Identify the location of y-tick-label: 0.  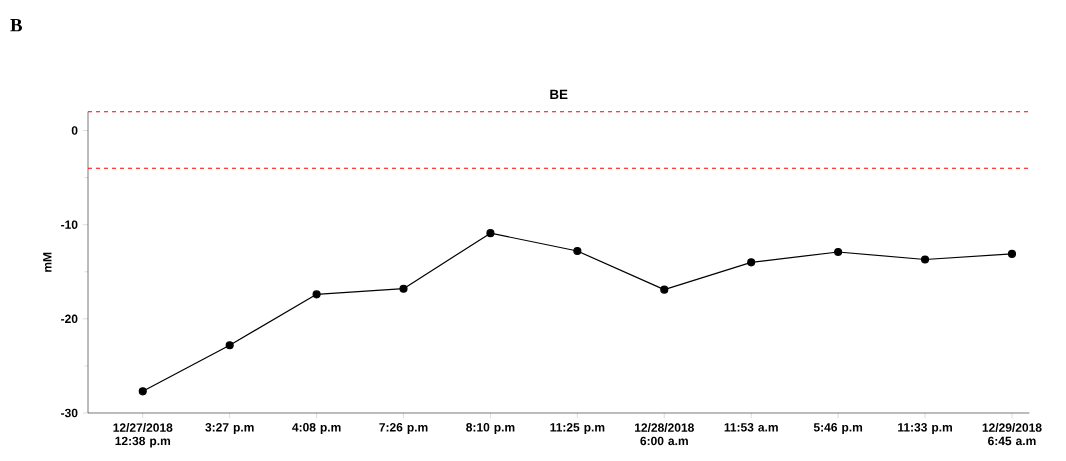
(74, 130).